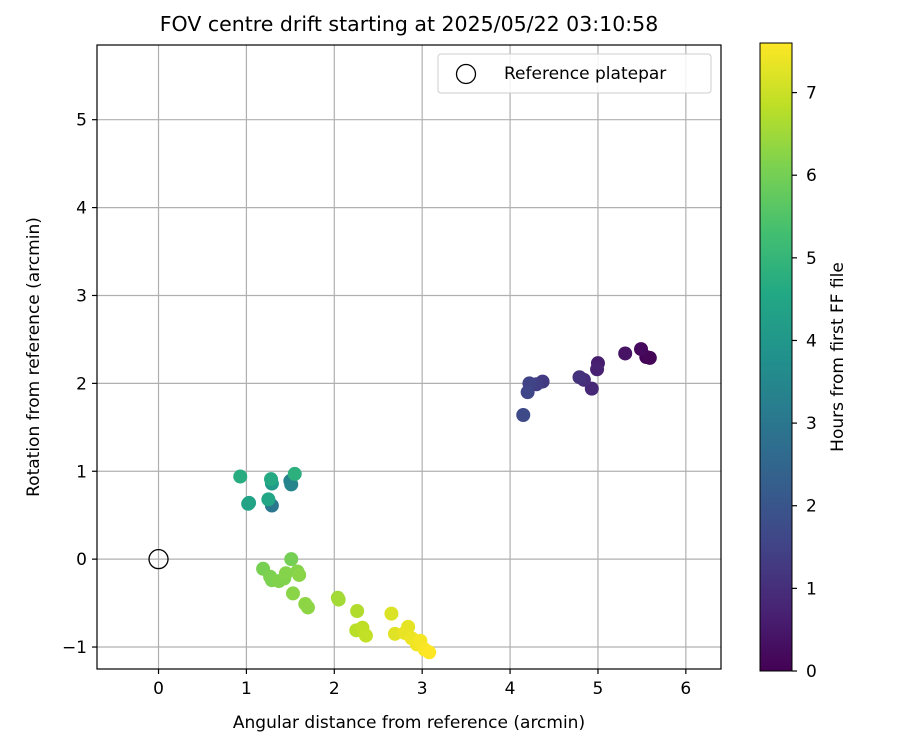 This screenshot has height=750, width=900. Describe the element at coordinates (81, 560) in the screenshot. I see `y-tick-label: 0` at that location.